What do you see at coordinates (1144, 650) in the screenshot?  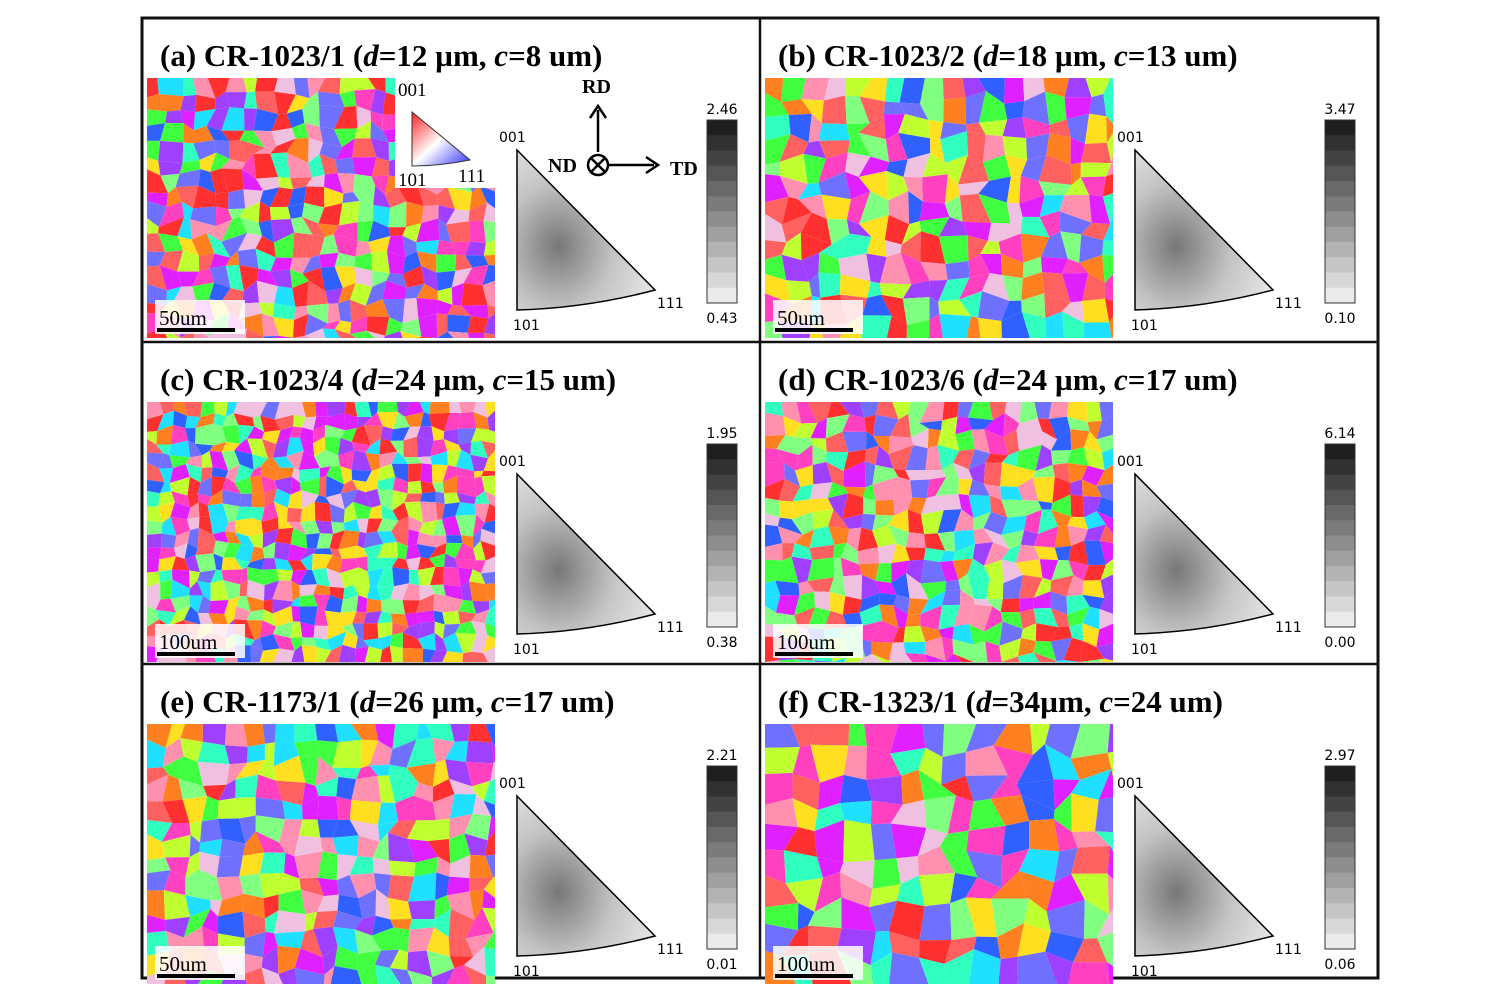 I see `ipf-label: 101` at bounding box center [1144, 650].